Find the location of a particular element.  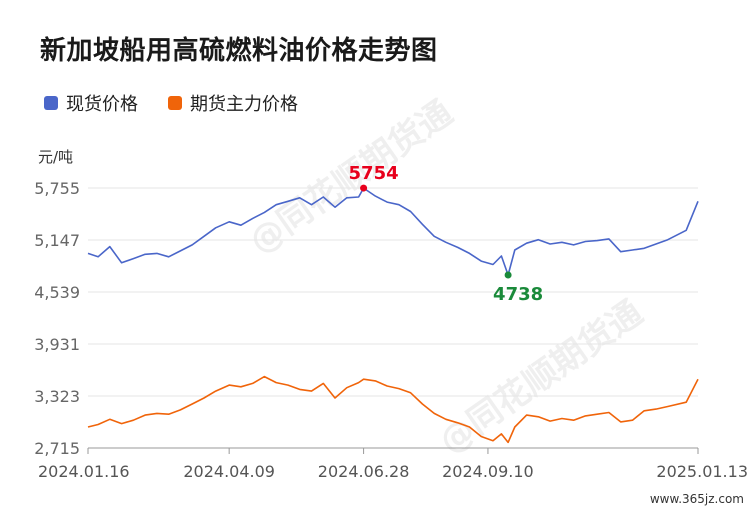

max-point-marker is located at coordinates (364, 188).